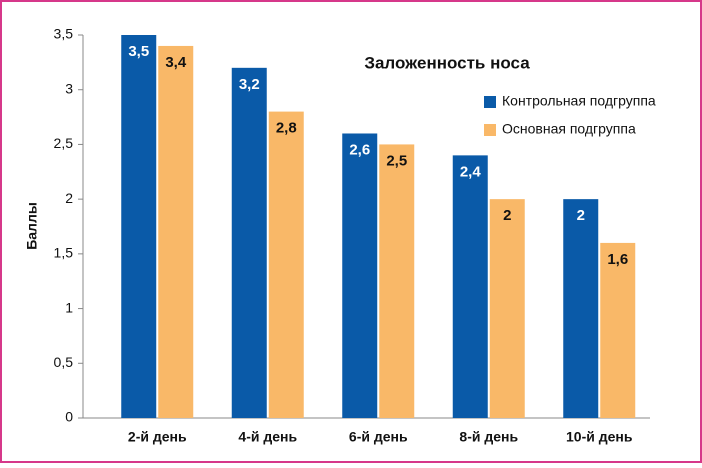 The image size is (702, 468). I want to click on x-tick-label: 4-й день, so click(267, 437).